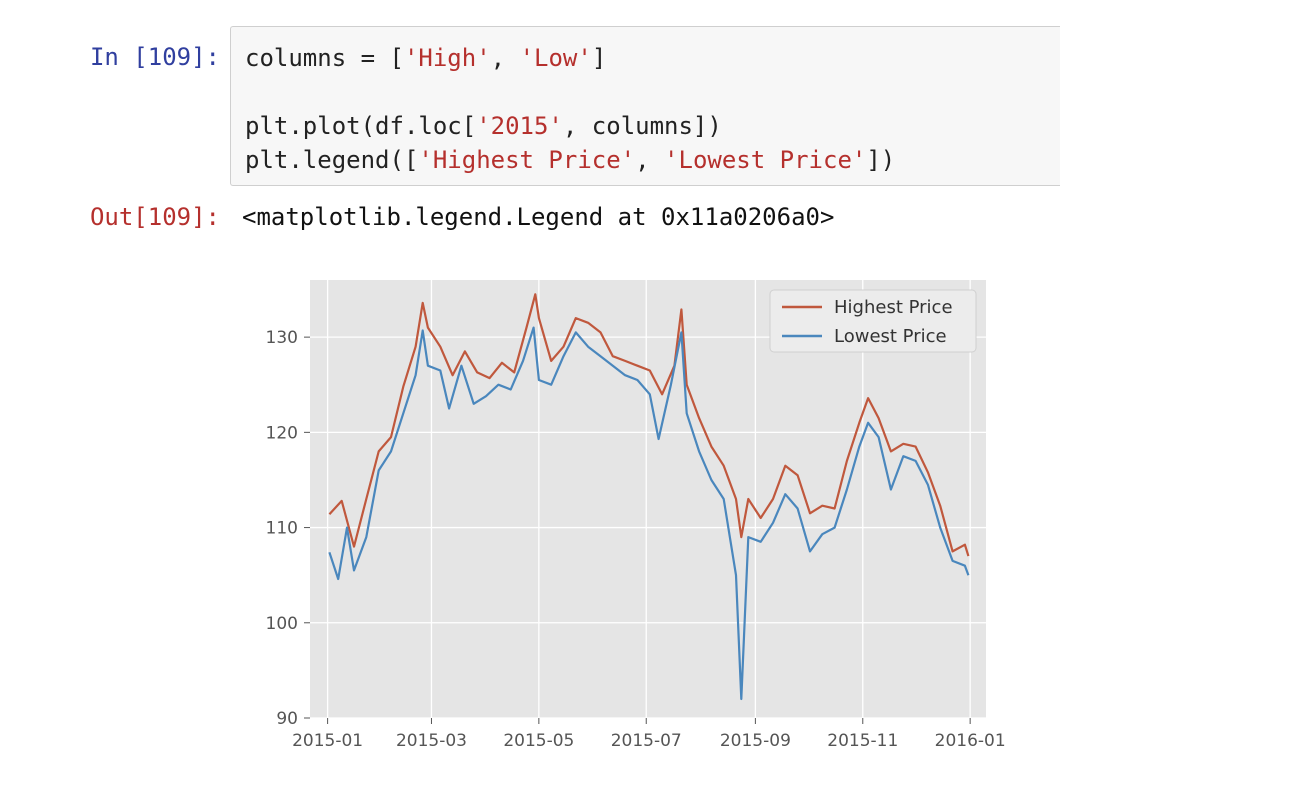  Describe the element at coordinates (282, 338) in the screenshot. I see `y-tick-label: 130` at that location.